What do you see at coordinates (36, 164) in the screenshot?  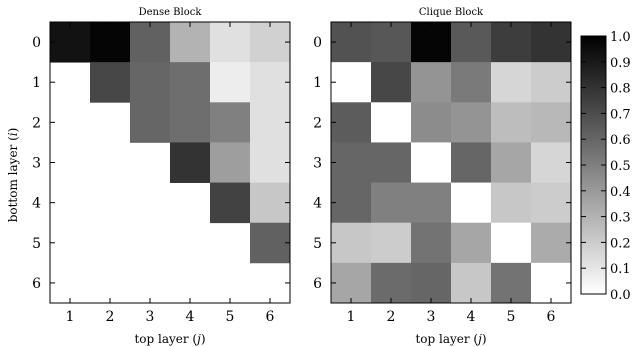 I see `y-tick-label: 3` at bounding box center [36, 164].